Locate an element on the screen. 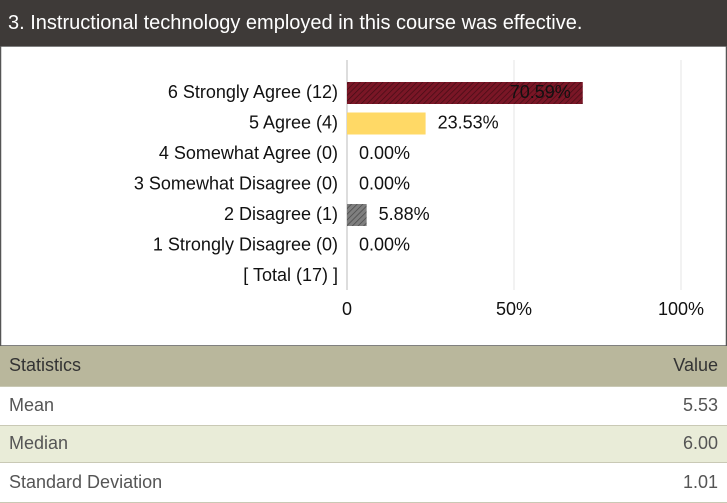 This screenshot has width=727, height=503. table-cell: Median is located at coordinates (266, 444).